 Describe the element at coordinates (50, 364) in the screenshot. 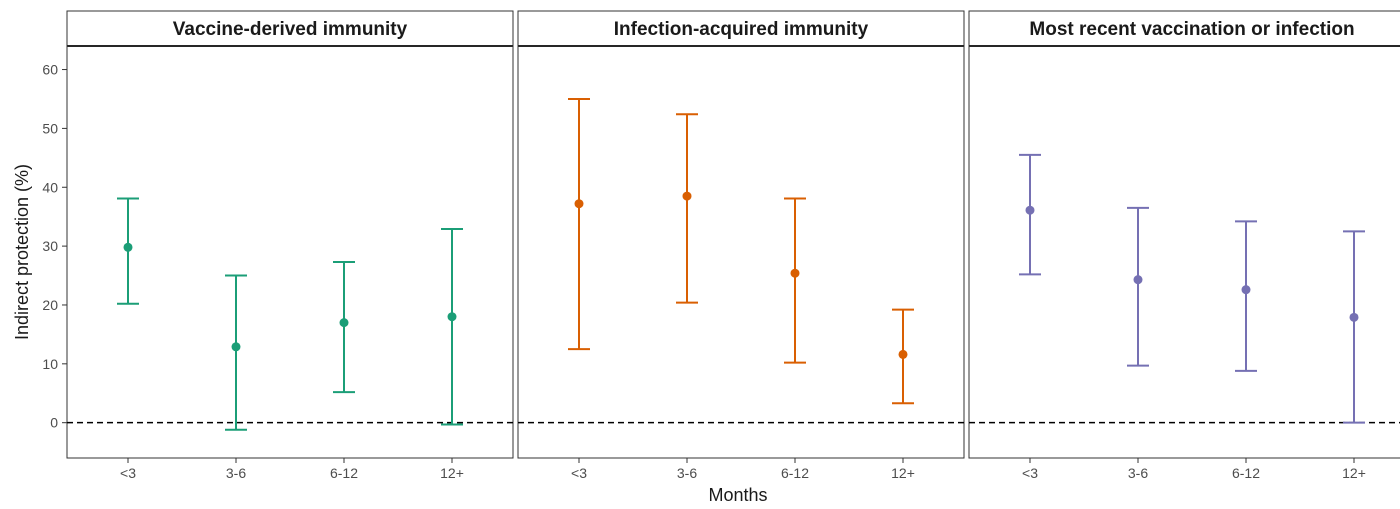

I see `y-tick-label: 10` at that location.